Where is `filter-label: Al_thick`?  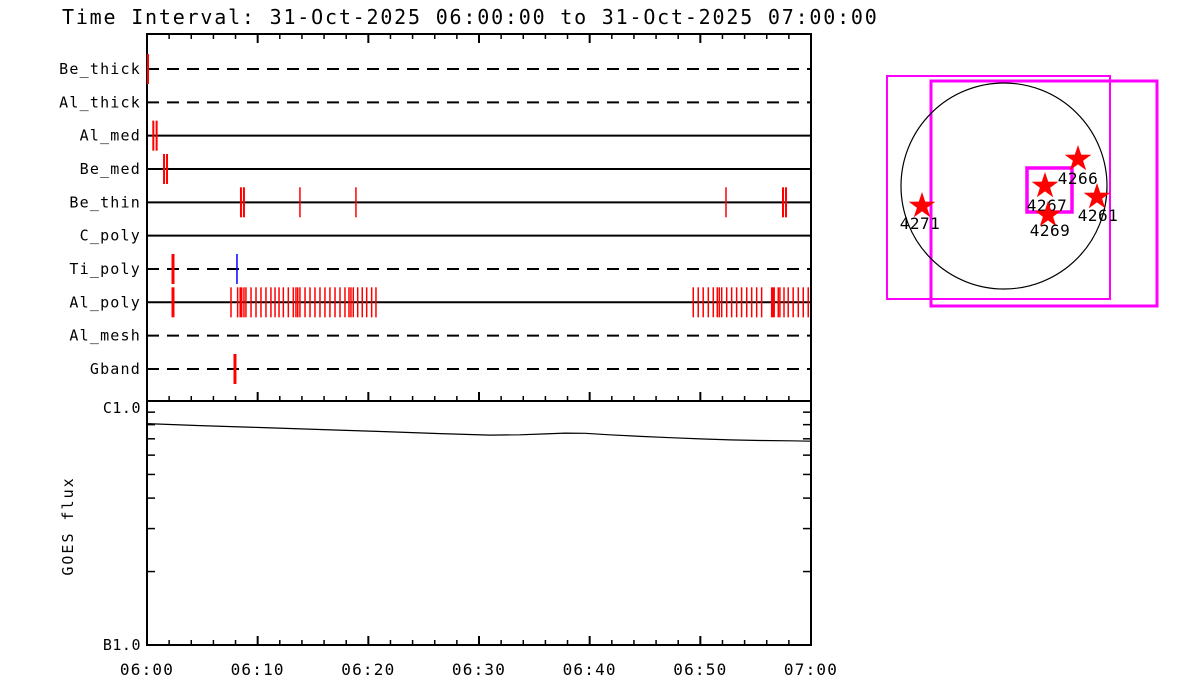 filter-label: Al_thick is located at coordinates (100, 102).